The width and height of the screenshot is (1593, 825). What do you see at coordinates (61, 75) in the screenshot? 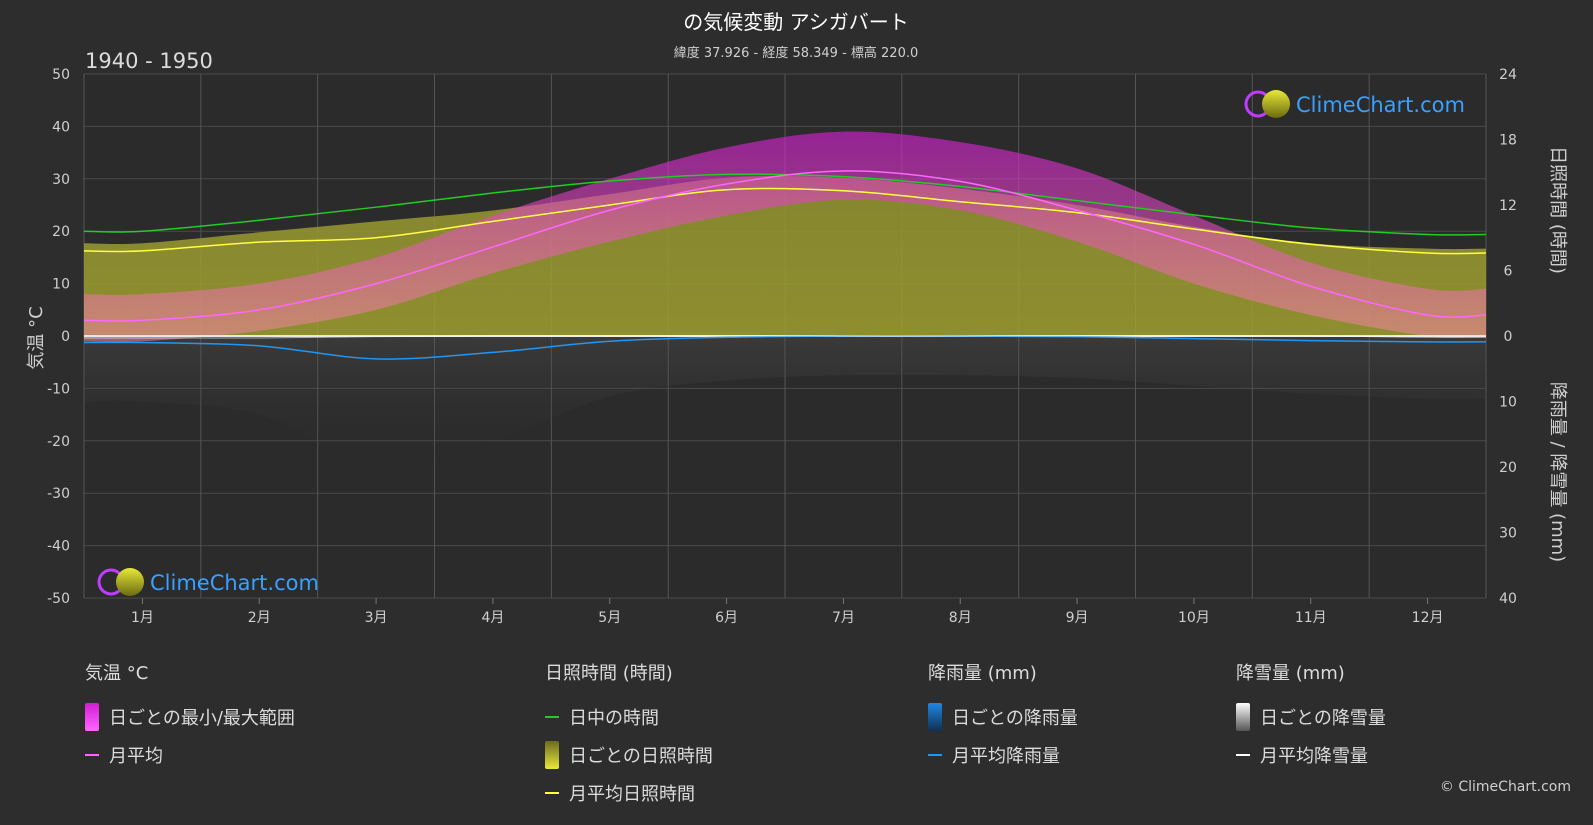
I see `left-tick-label: 50` at bounding box center [61, 75].